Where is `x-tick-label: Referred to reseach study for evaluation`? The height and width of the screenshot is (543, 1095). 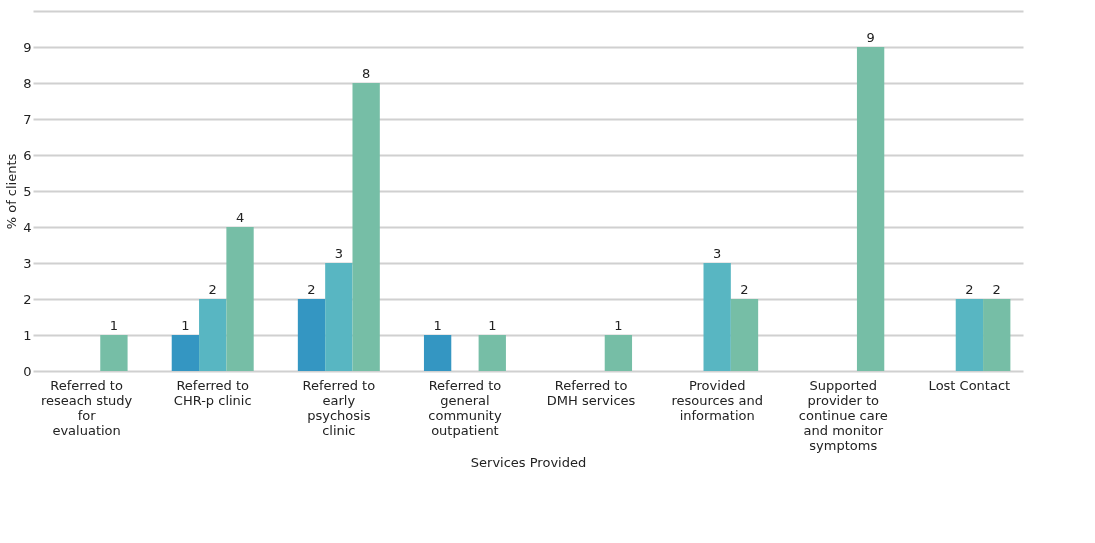
x-tick-label: Referred to reseach study for evaluation is located at coordinates (86, 407).